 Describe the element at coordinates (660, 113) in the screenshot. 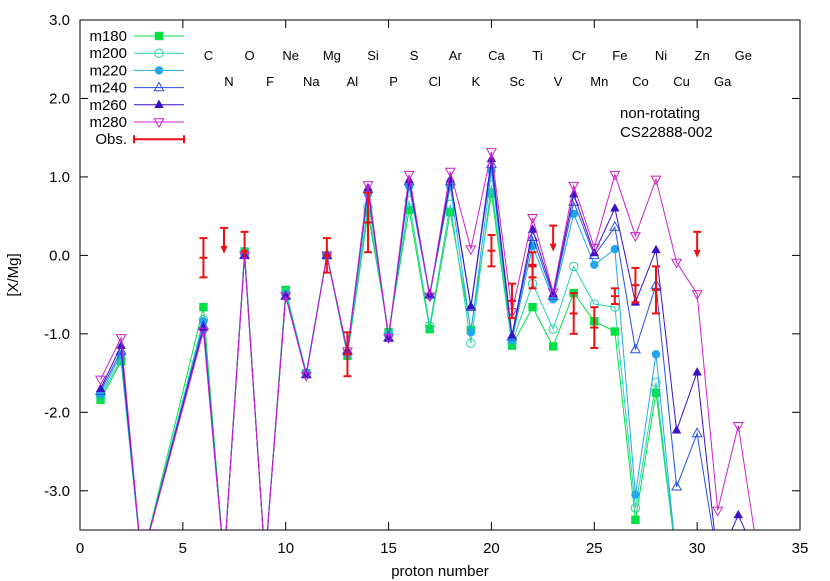

I see `annotation-model: non-rotating` at that location.